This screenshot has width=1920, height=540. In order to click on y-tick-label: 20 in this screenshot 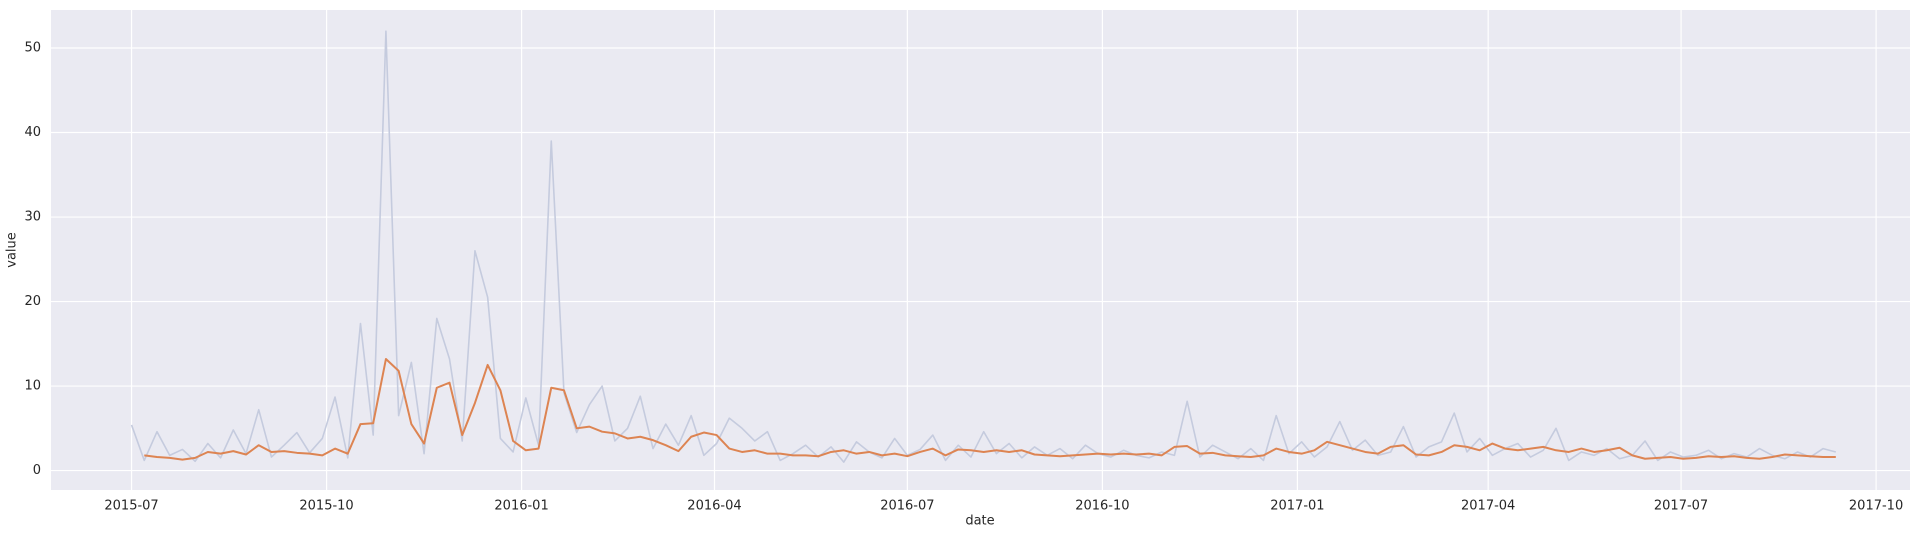, I will do `click(32, 301)`.